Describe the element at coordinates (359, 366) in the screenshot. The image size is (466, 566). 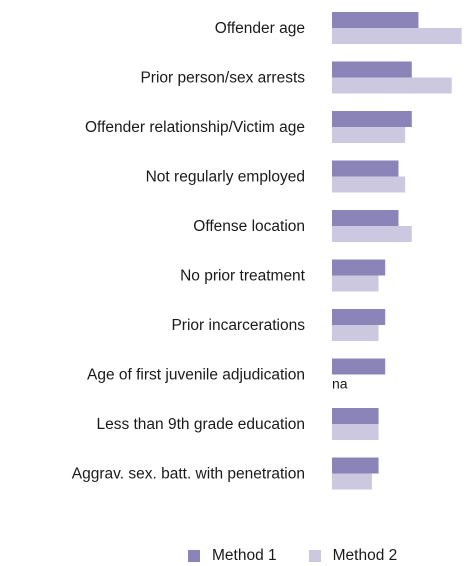
I see `bar-method-1-age-of-first-juvenile-adjudication` at that location.